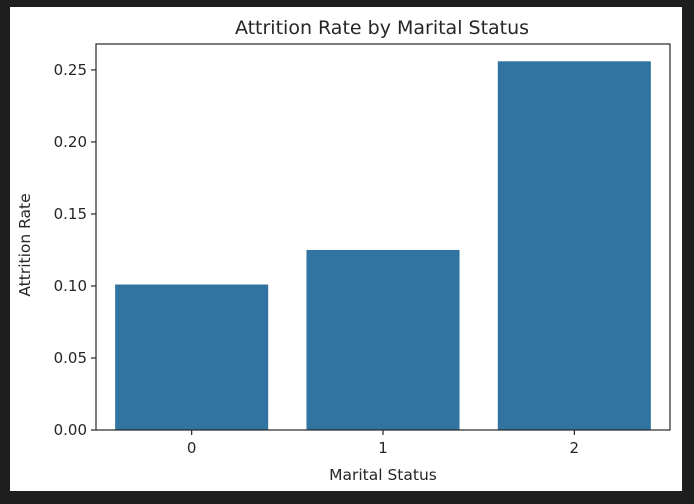 The image size is (694, 504). I want to click on y-tick-label: 0.05, so click(70, 358).